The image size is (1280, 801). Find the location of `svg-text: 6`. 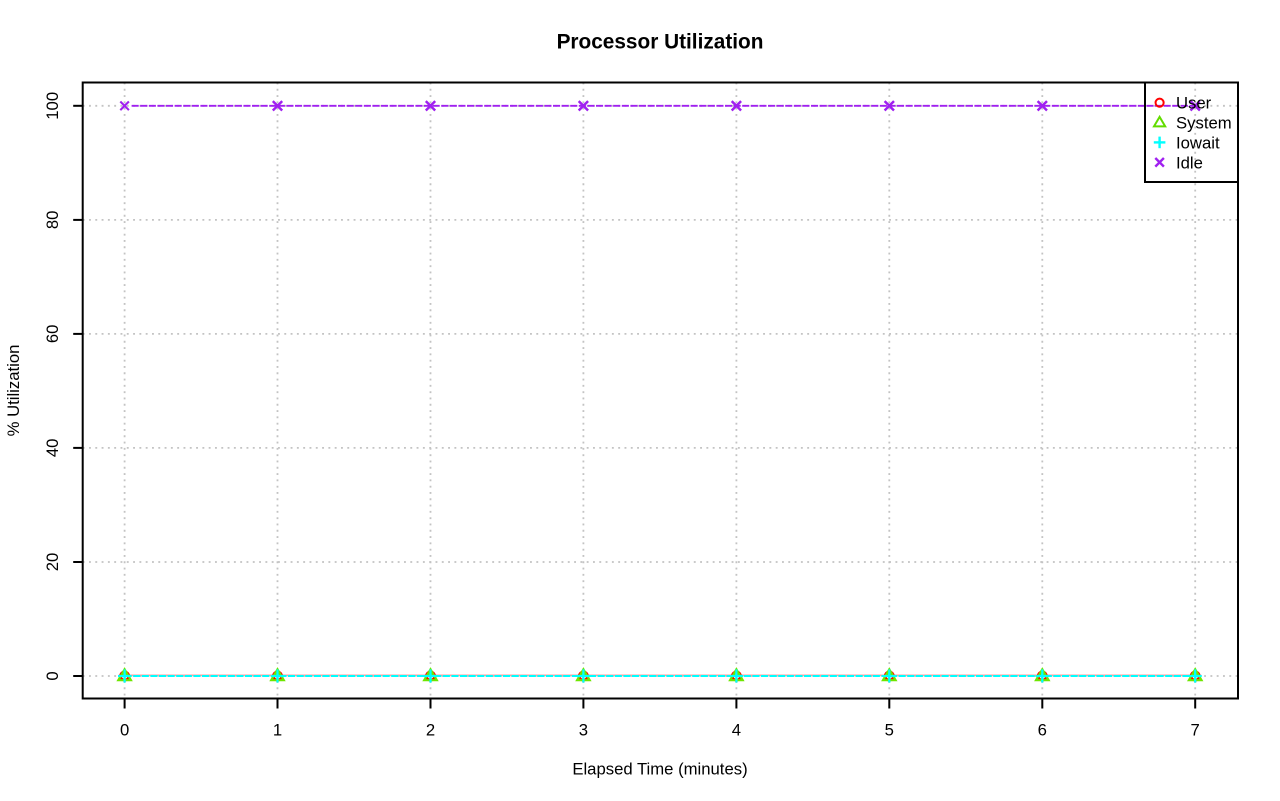

svg-text: 6 is located at coordinates (1042, 729).